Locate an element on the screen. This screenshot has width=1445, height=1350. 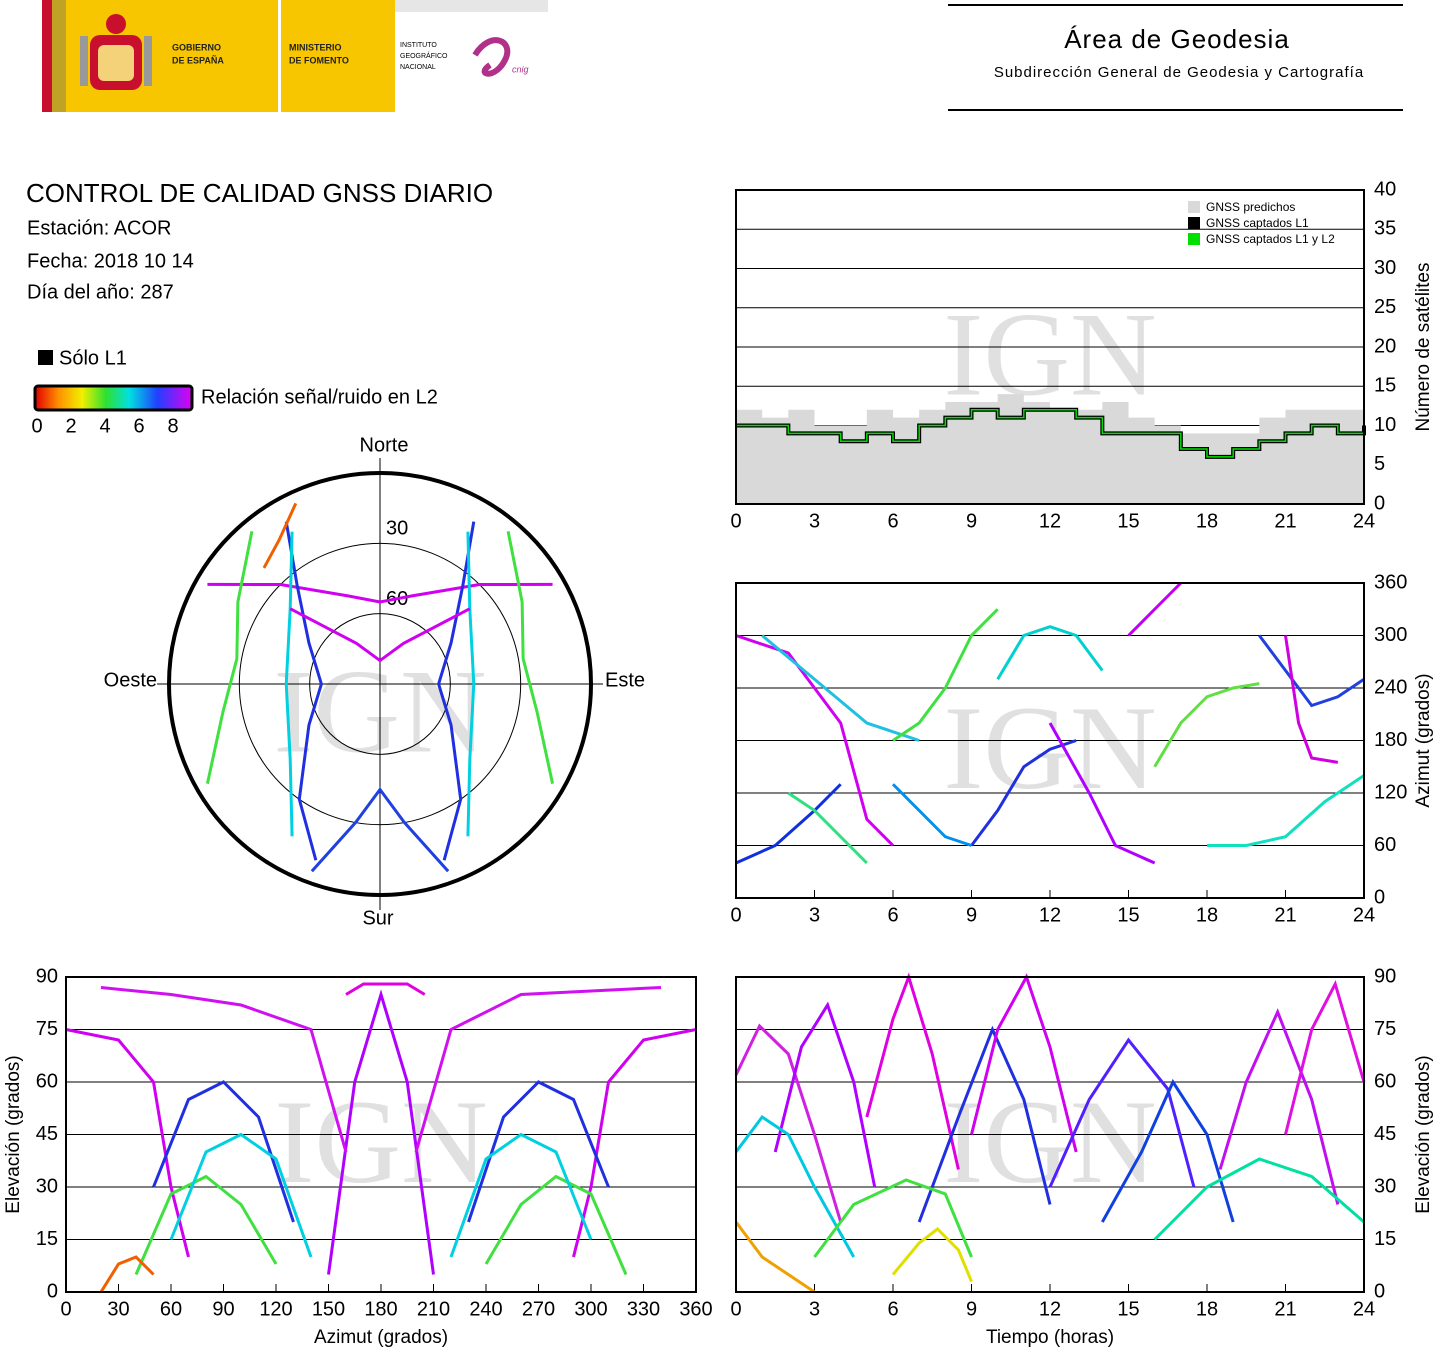
star-strip is located at coordinates (59, 56).